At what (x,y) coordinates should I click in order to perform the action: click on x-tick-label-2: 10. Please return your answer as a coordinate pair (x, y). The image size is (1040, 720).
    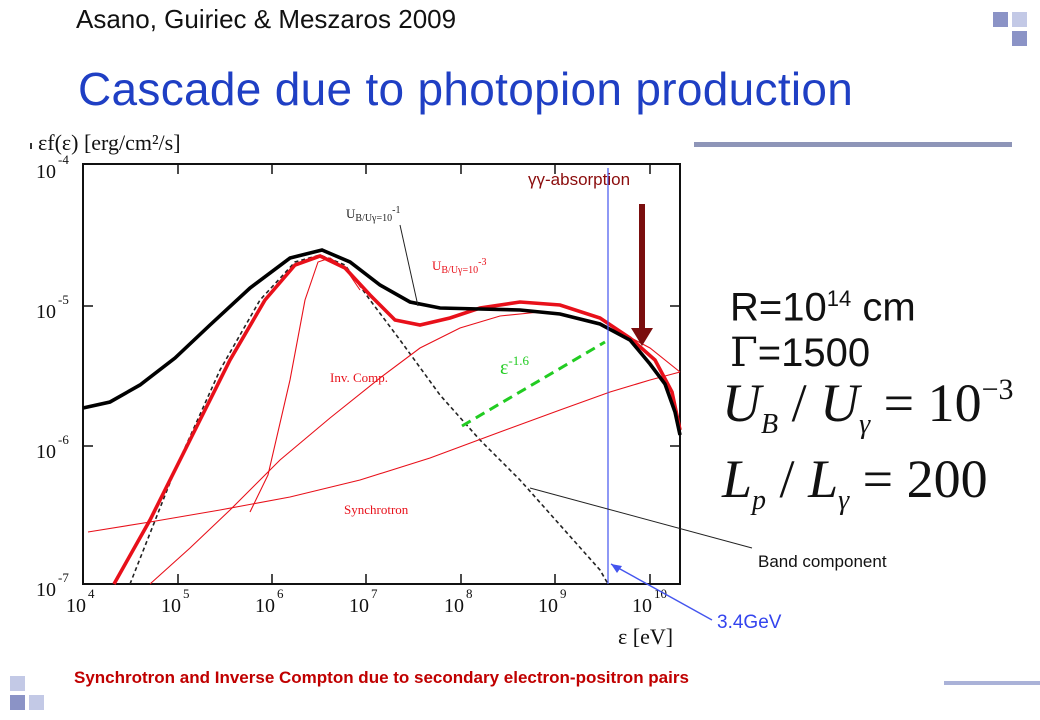
    Looking at the image, I should click on (171, 606).